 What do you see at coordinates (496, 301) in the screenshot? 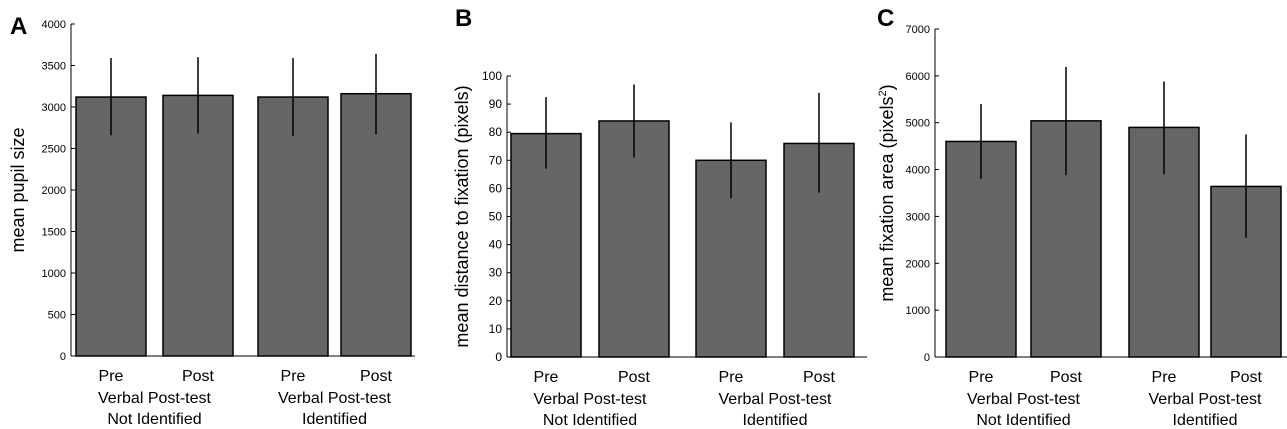
I see `y-tick-label: 20` at bounding box center [496, 301].